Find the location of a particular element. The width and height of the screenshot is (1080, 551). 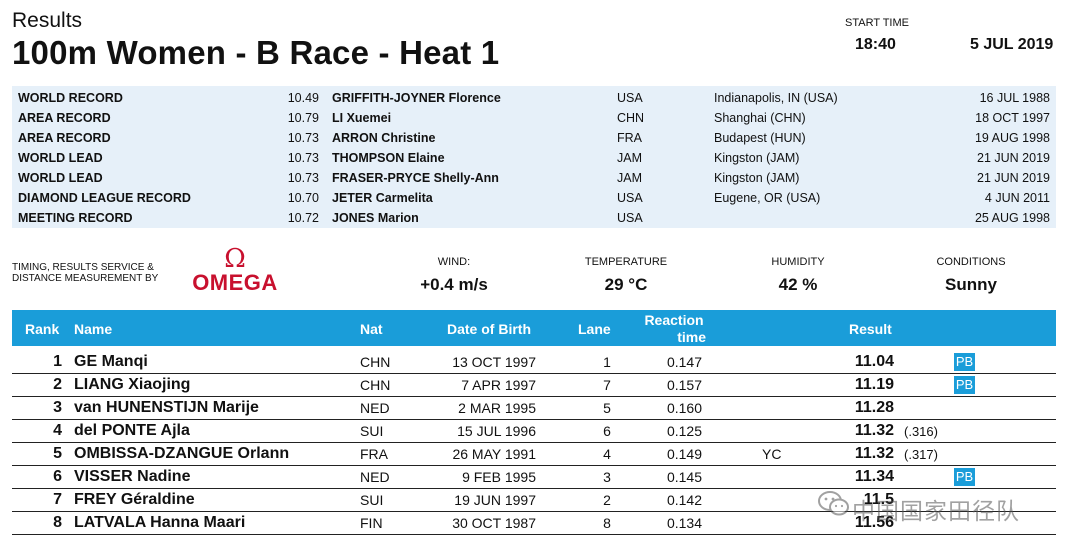

col-result: Result is located at coordinates (870, 329).